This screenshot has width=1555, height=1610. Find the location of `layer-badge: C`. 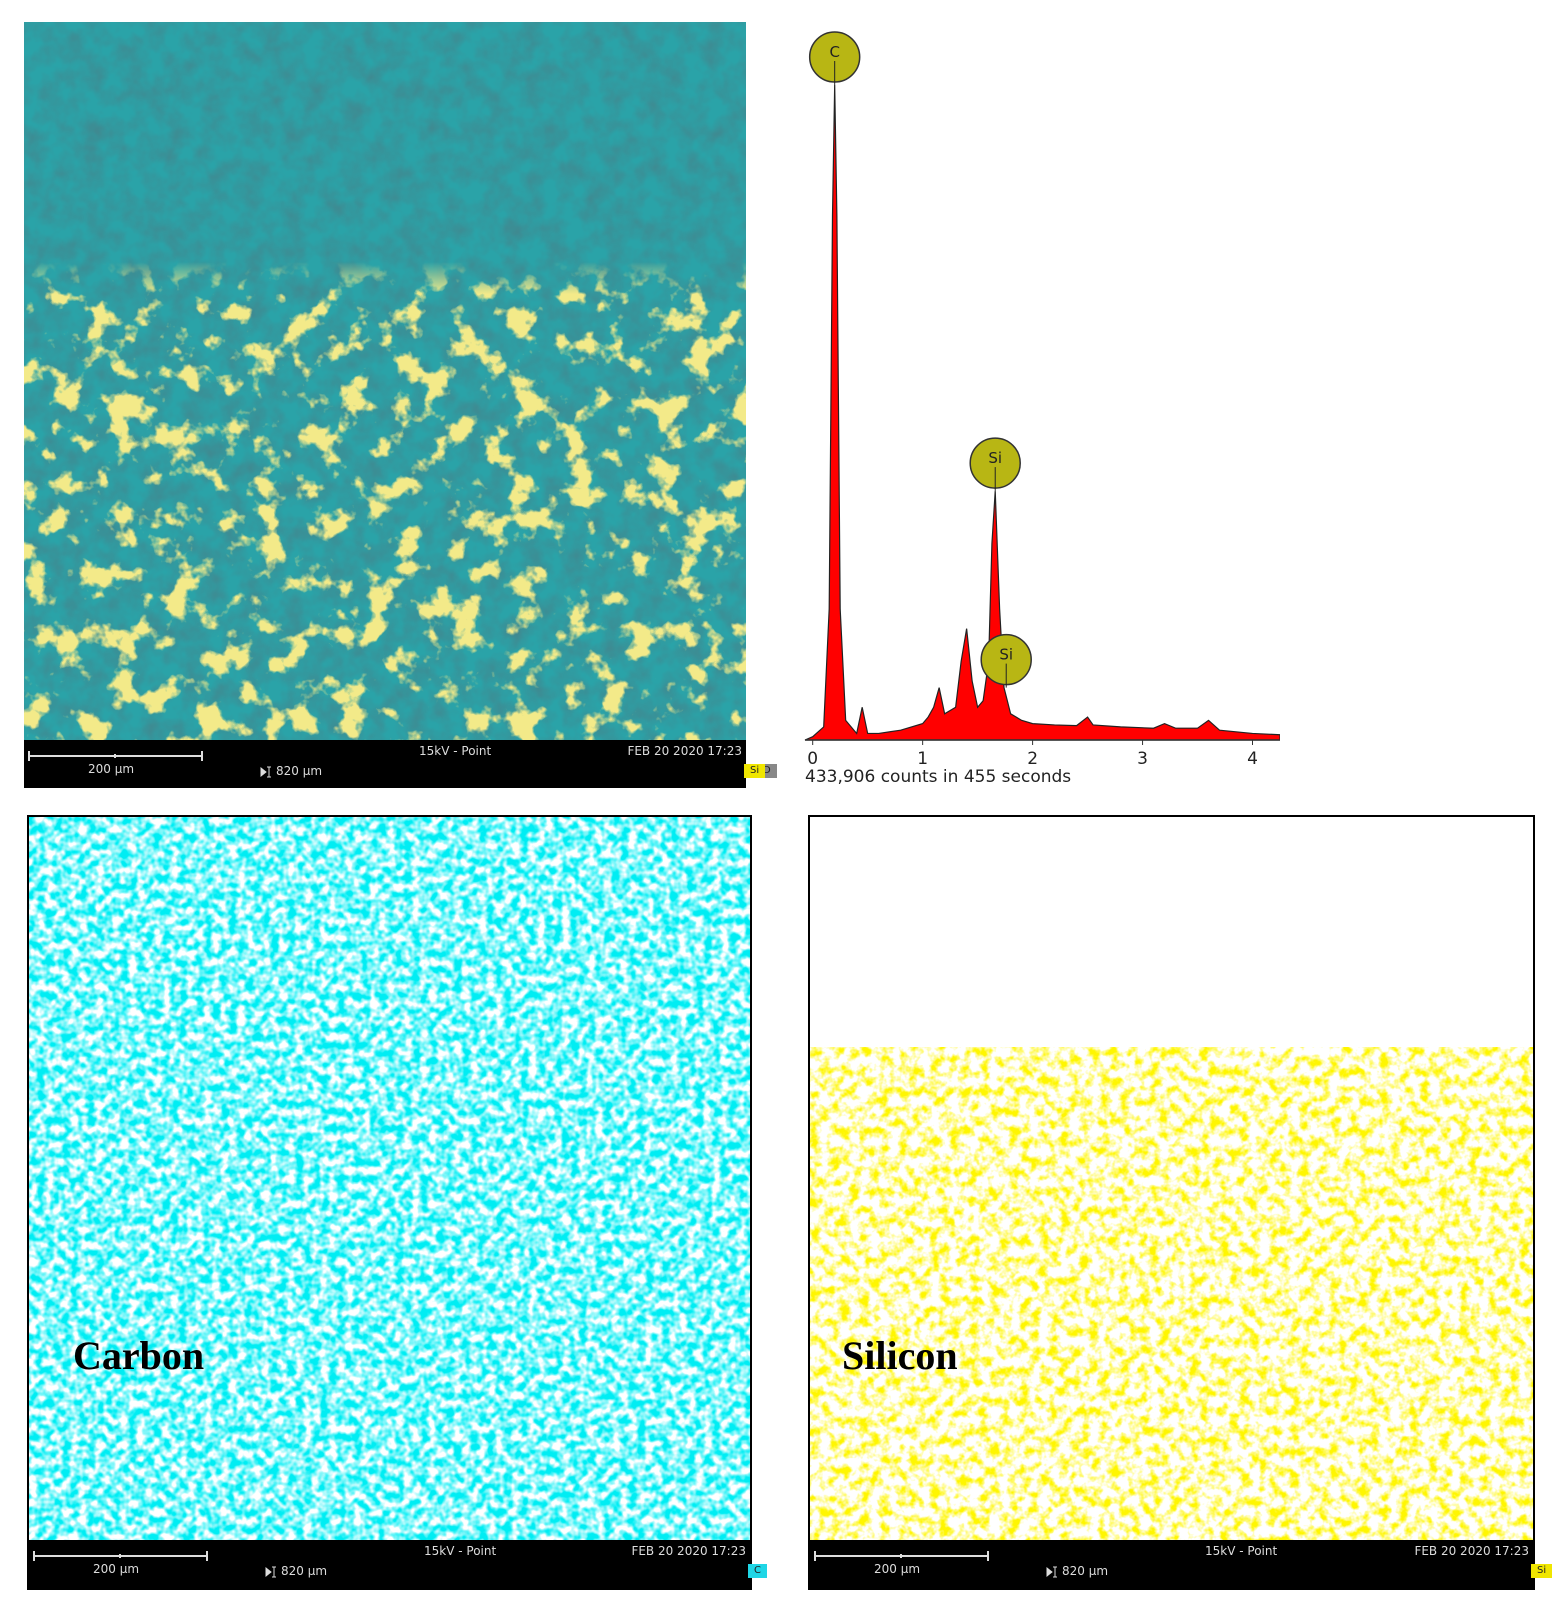

layer-badge: C is located at coordinates (757, 1571).